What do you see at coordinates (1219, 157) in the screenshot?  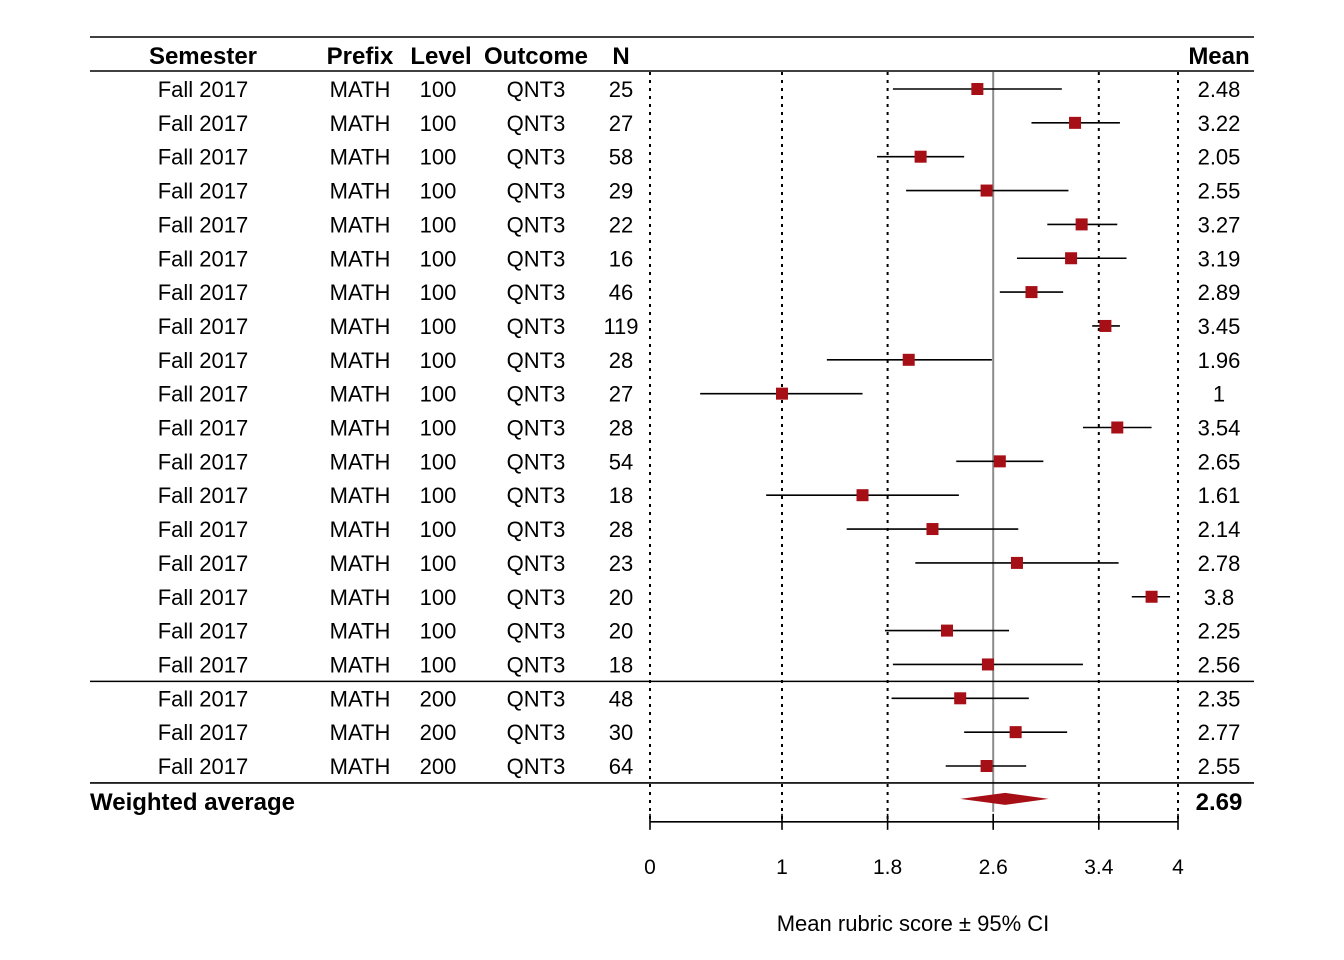 I see `row-mean: 2.05` at bounding box center [1219, 157].